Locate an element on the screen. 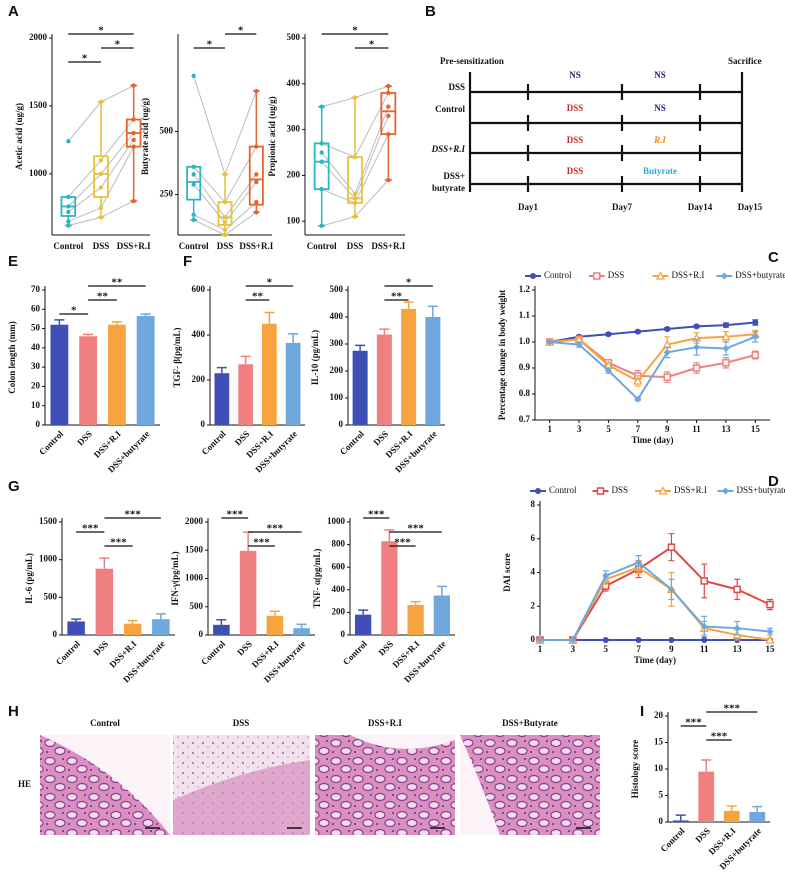  y-axis-title: IL-10 (pg/mL) is located at coordinates (315, 357).